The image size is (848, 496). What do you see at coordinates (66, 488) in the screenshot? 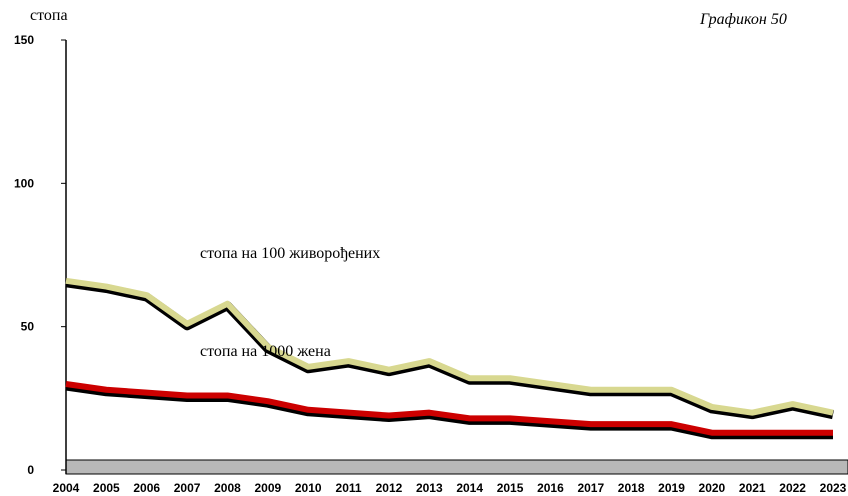
I see `x-tick-label: 2004` at bounding box center [66, 488].